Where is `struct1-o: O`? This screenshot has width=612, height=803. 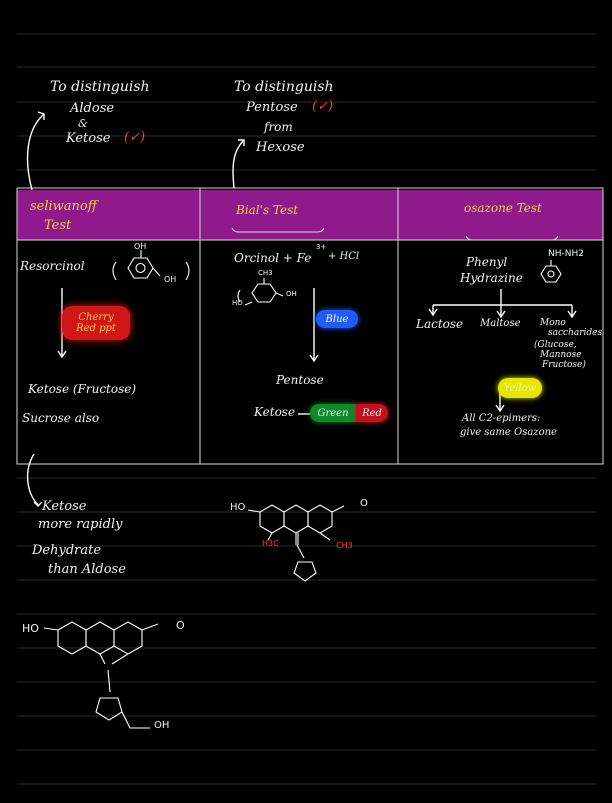 struct1-o: O is located at coordinates (364, 503).